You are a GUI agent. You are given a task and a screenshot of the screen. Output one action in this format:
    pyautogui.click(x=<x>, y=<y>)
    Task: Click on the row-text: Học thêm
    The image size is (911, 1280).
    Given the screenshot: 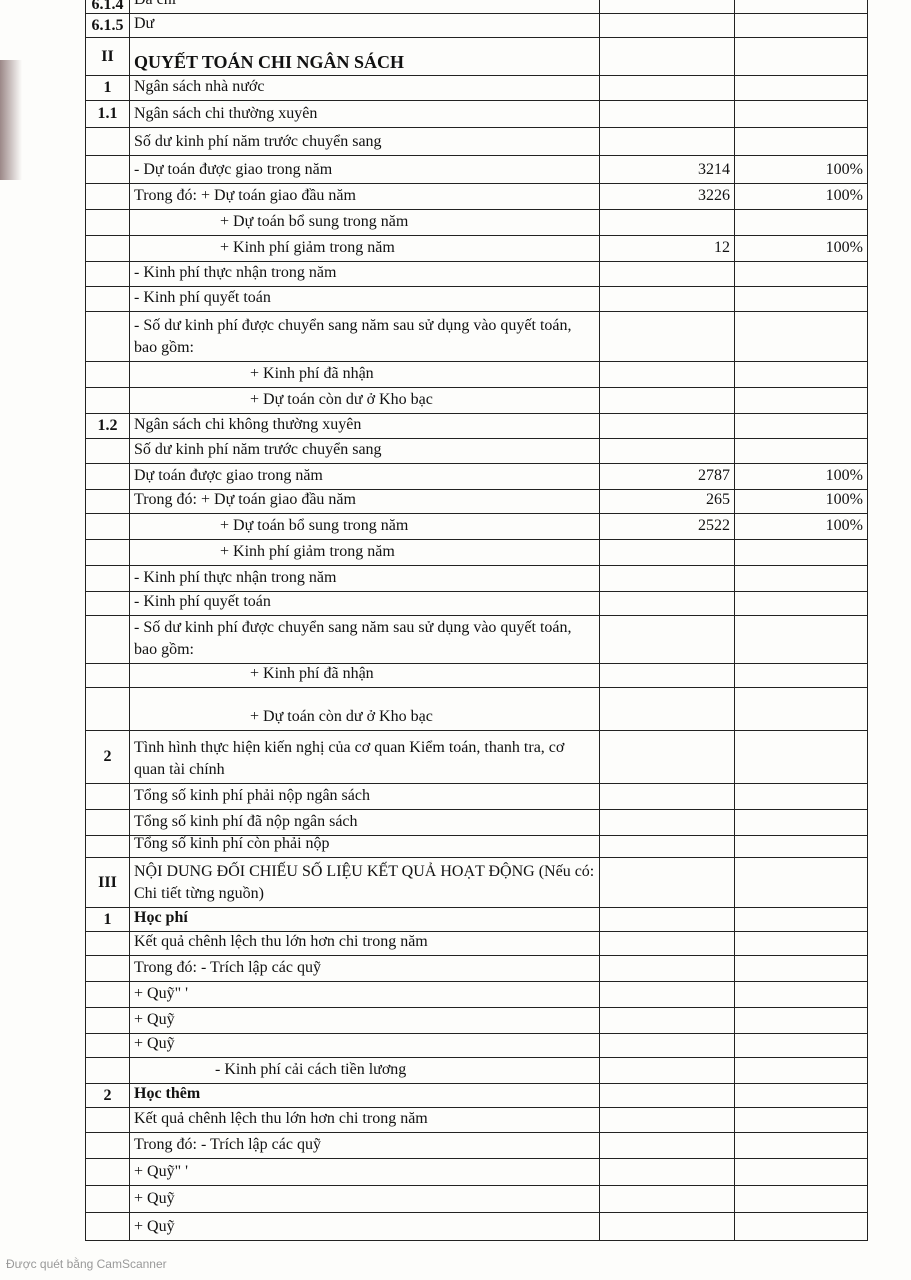 What is the action you would take?
    pyautogui.click(x=365, y=1096)
    